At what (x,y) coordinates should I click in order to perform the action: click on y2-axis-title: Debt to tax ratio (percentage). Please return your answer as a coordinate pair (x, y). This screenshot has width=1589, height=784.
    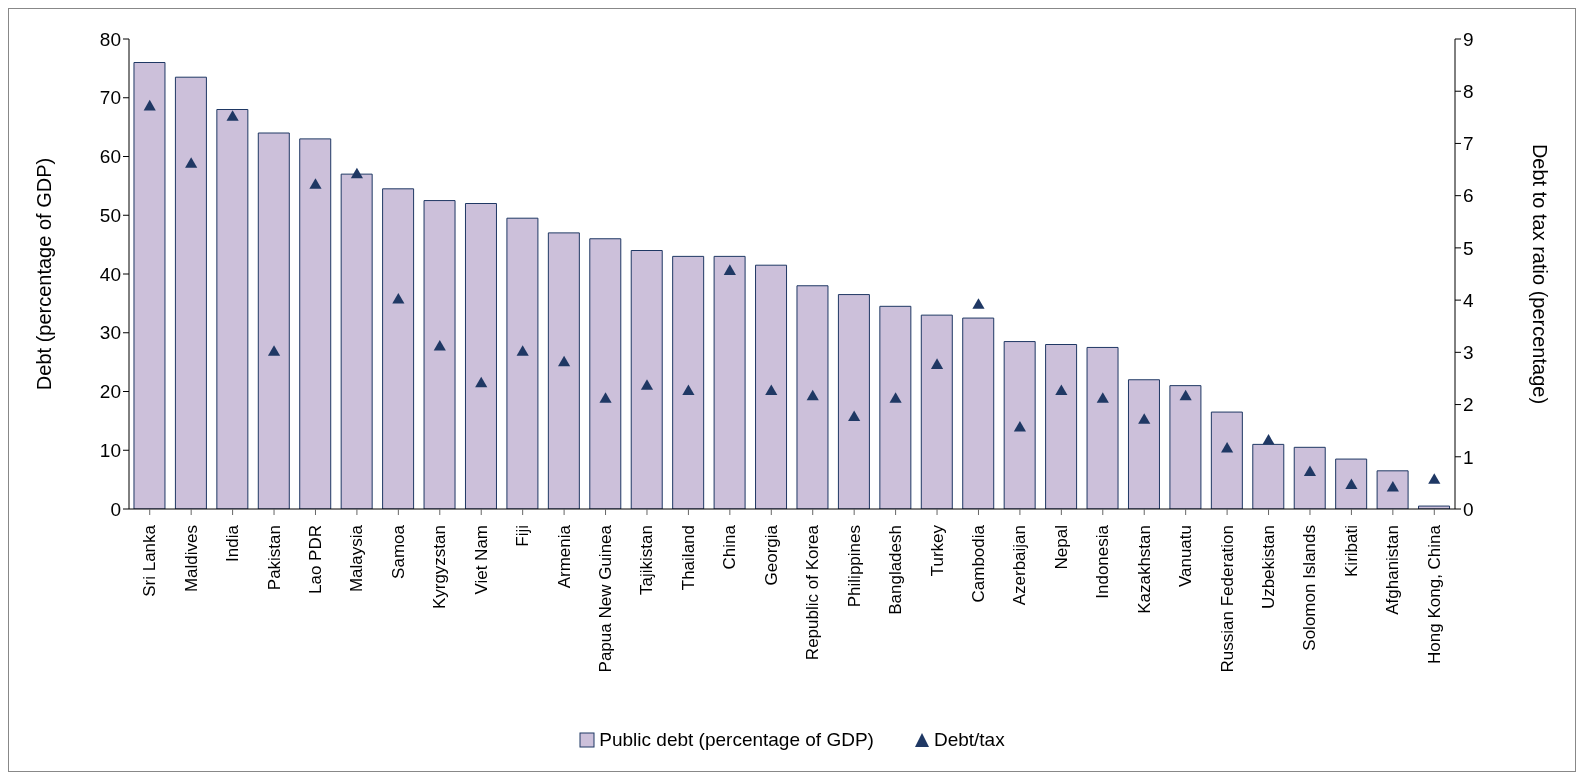
    Looking at the image, I should click on (1539, 274).